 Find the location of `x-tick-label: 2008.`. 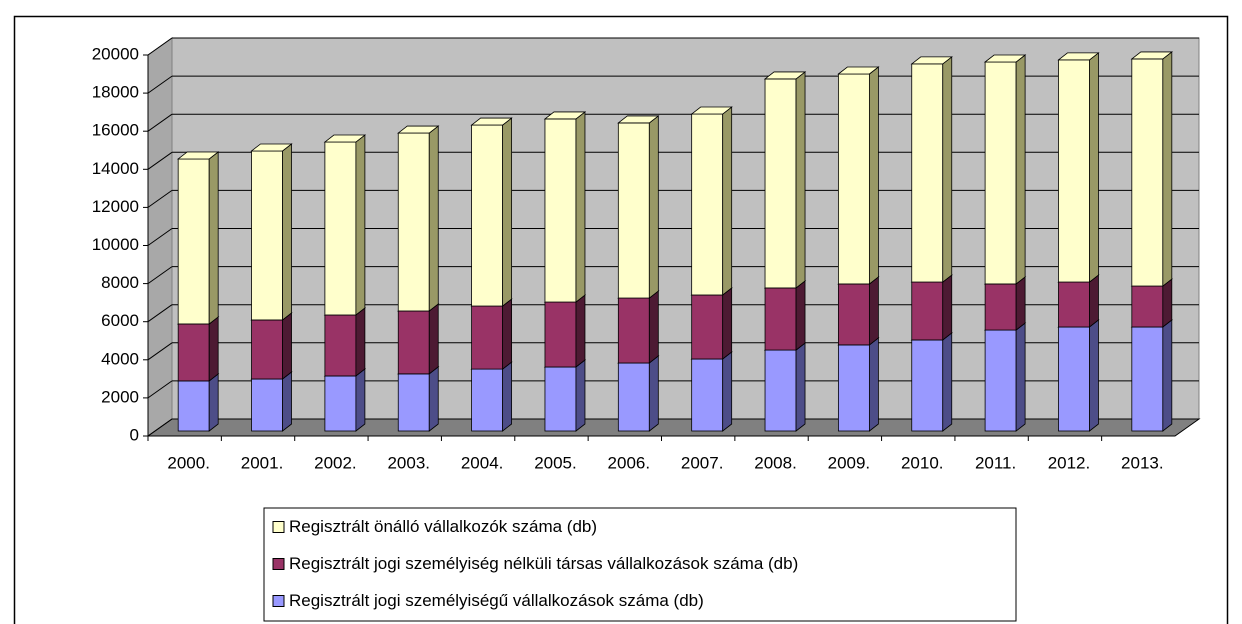

x-tick-label: 2008. is located at coordinates (775, 462).